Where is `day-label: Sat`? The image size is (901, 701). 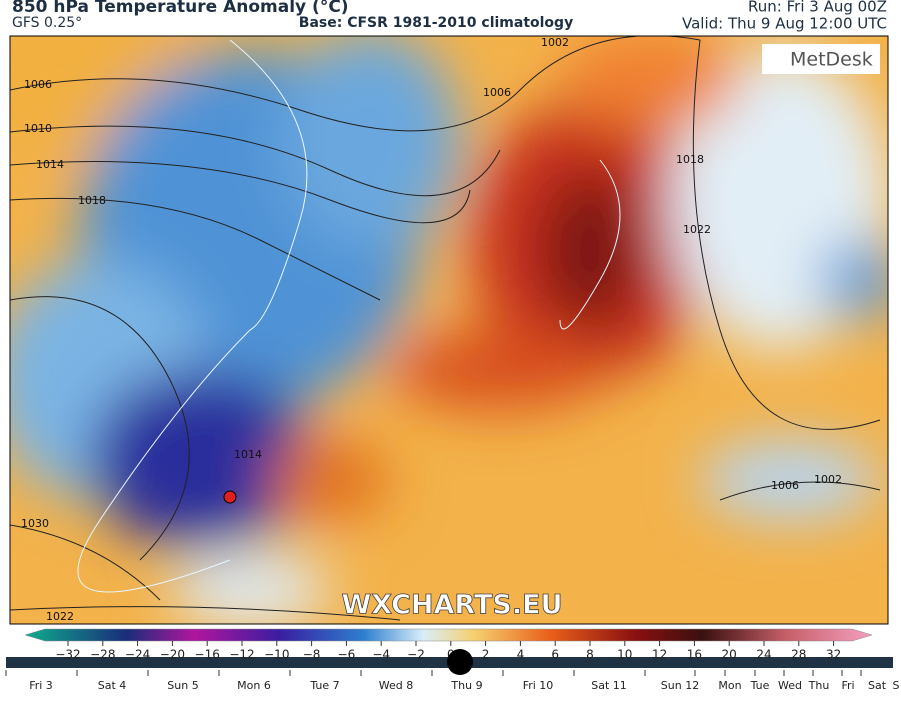 day-label: Sat is located at coordinates (877, 685).